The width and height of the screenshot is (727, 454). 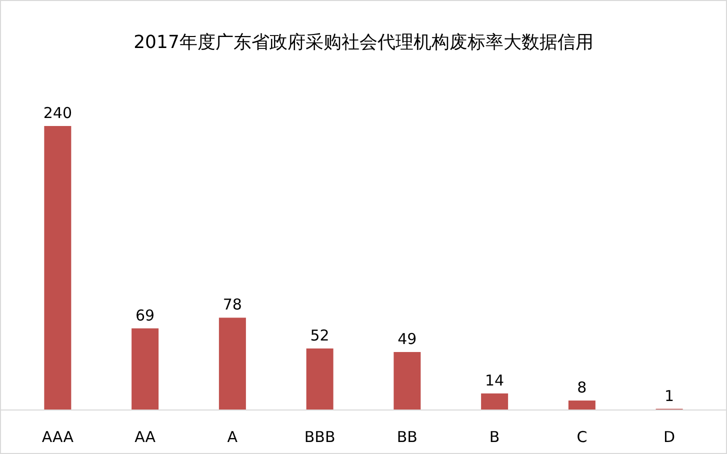 I want to click on x-tick-label: B, so click(x=494, y=437).